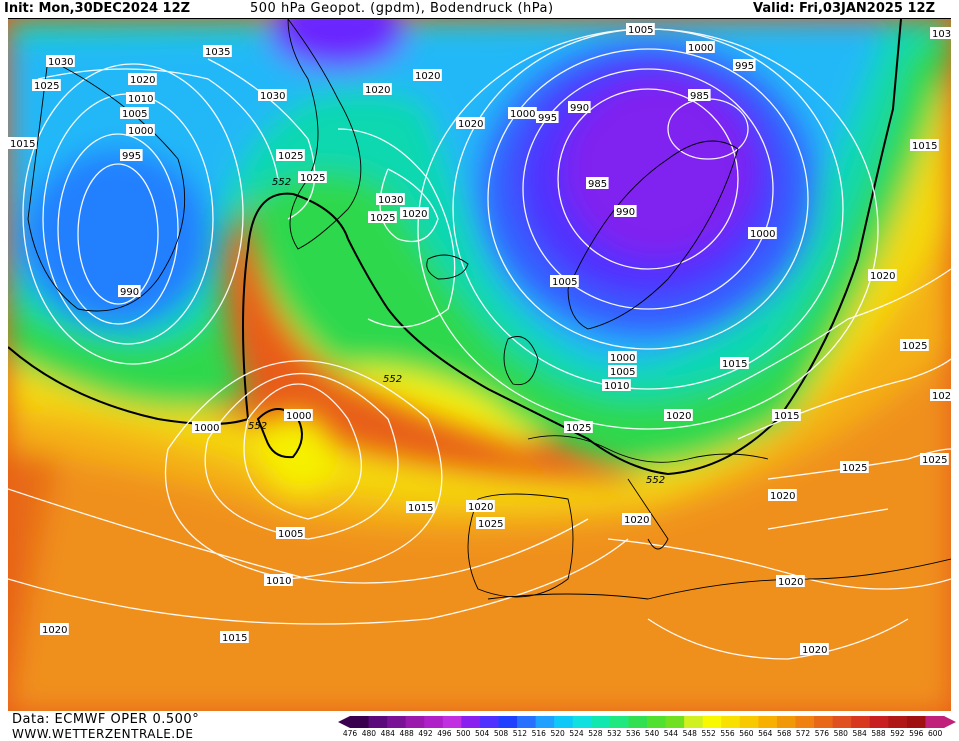  I want to click on field-greenland-low, so click(338, 44).